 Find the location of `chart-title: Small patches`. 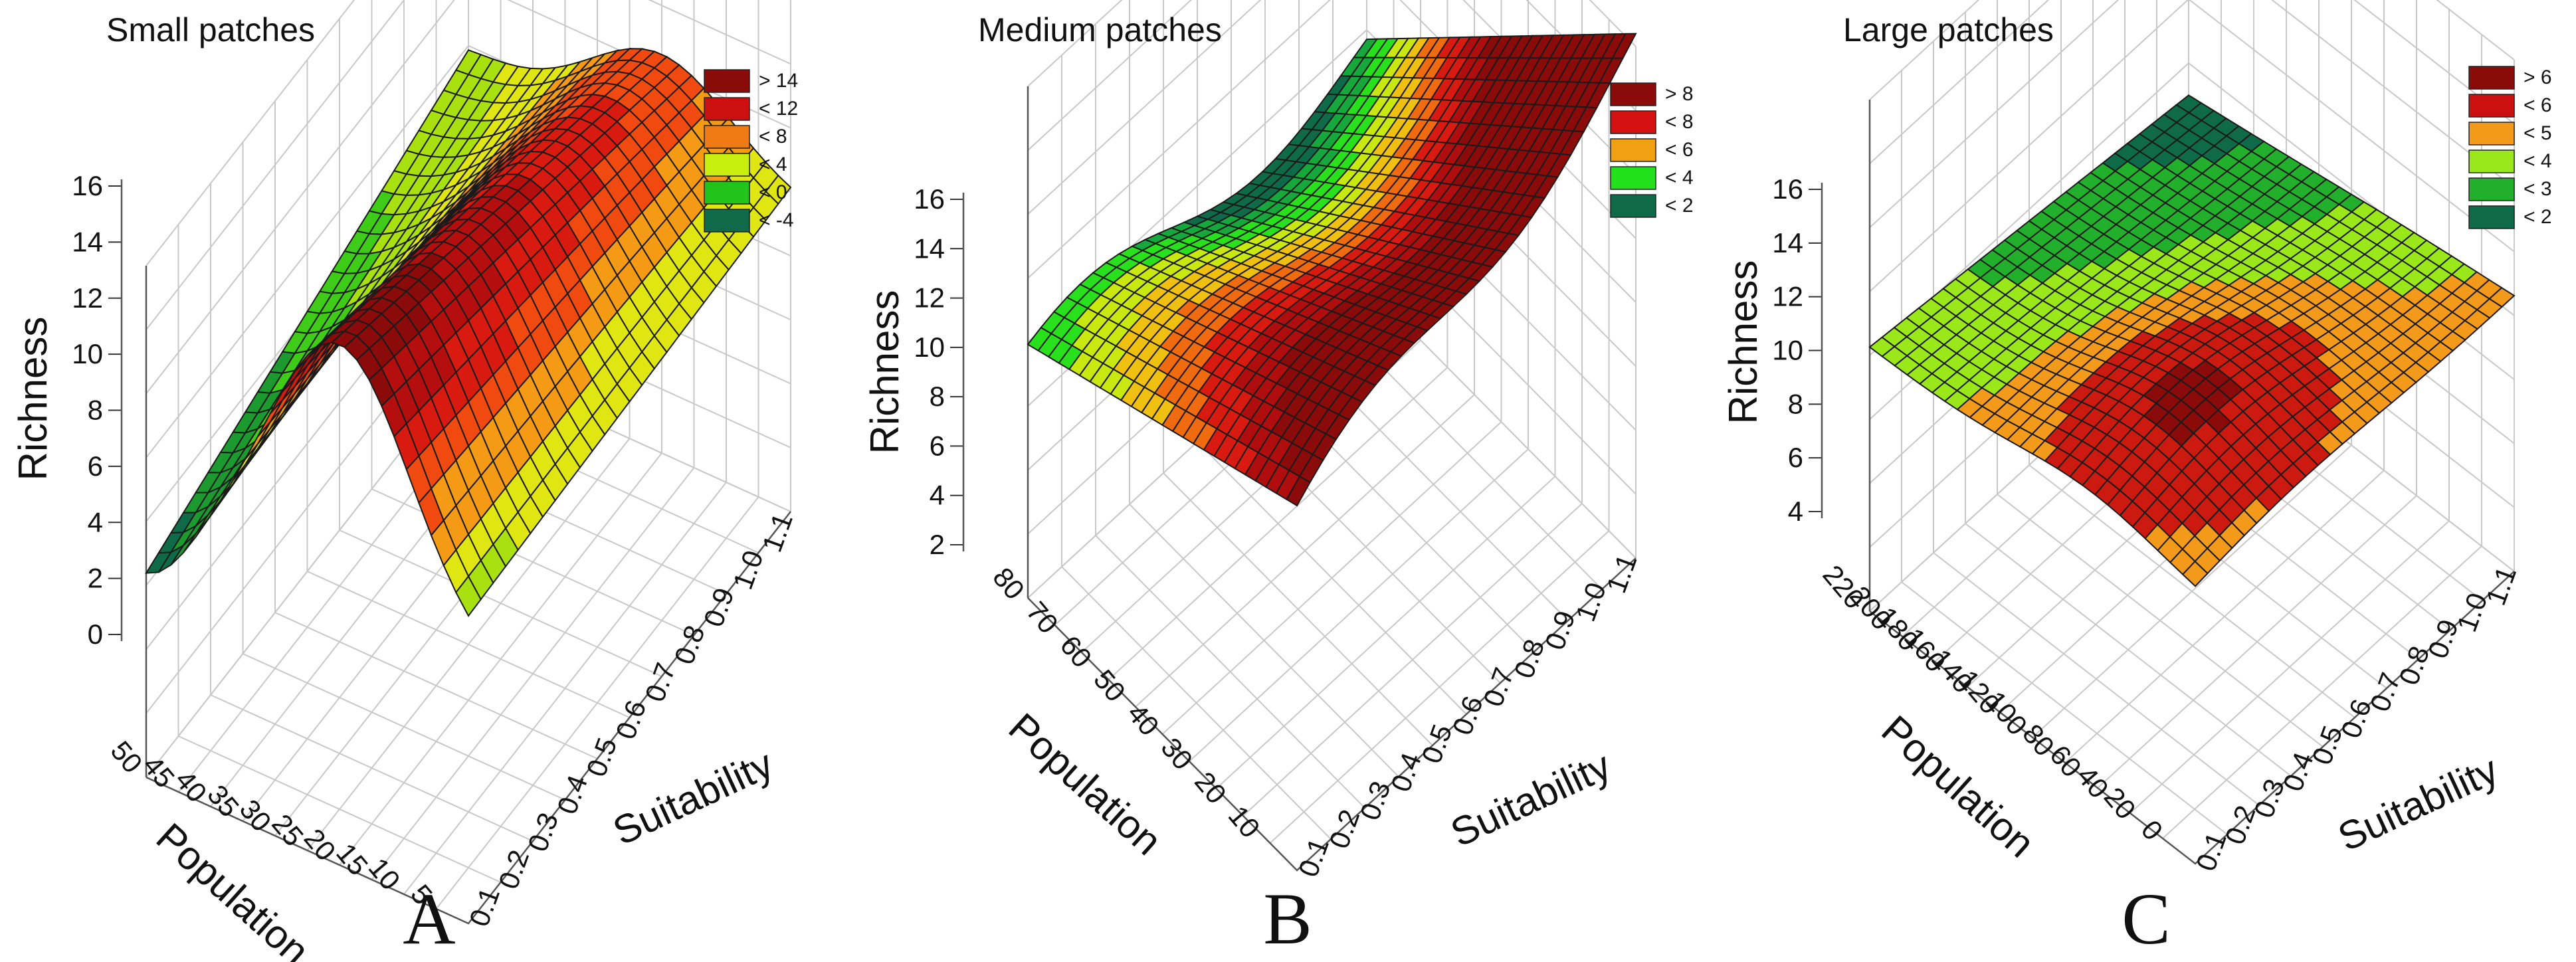

chart-title: Small patches is located at coordinates (211, 30).